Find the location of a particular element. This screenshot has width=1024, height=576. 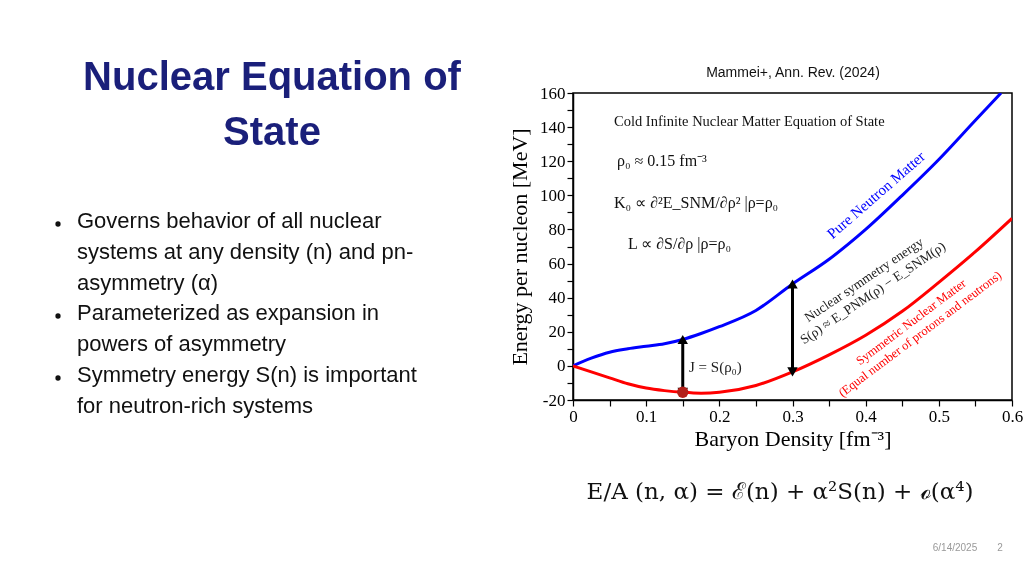

y-tick-label: 0 is located at coordinates (561, 366).